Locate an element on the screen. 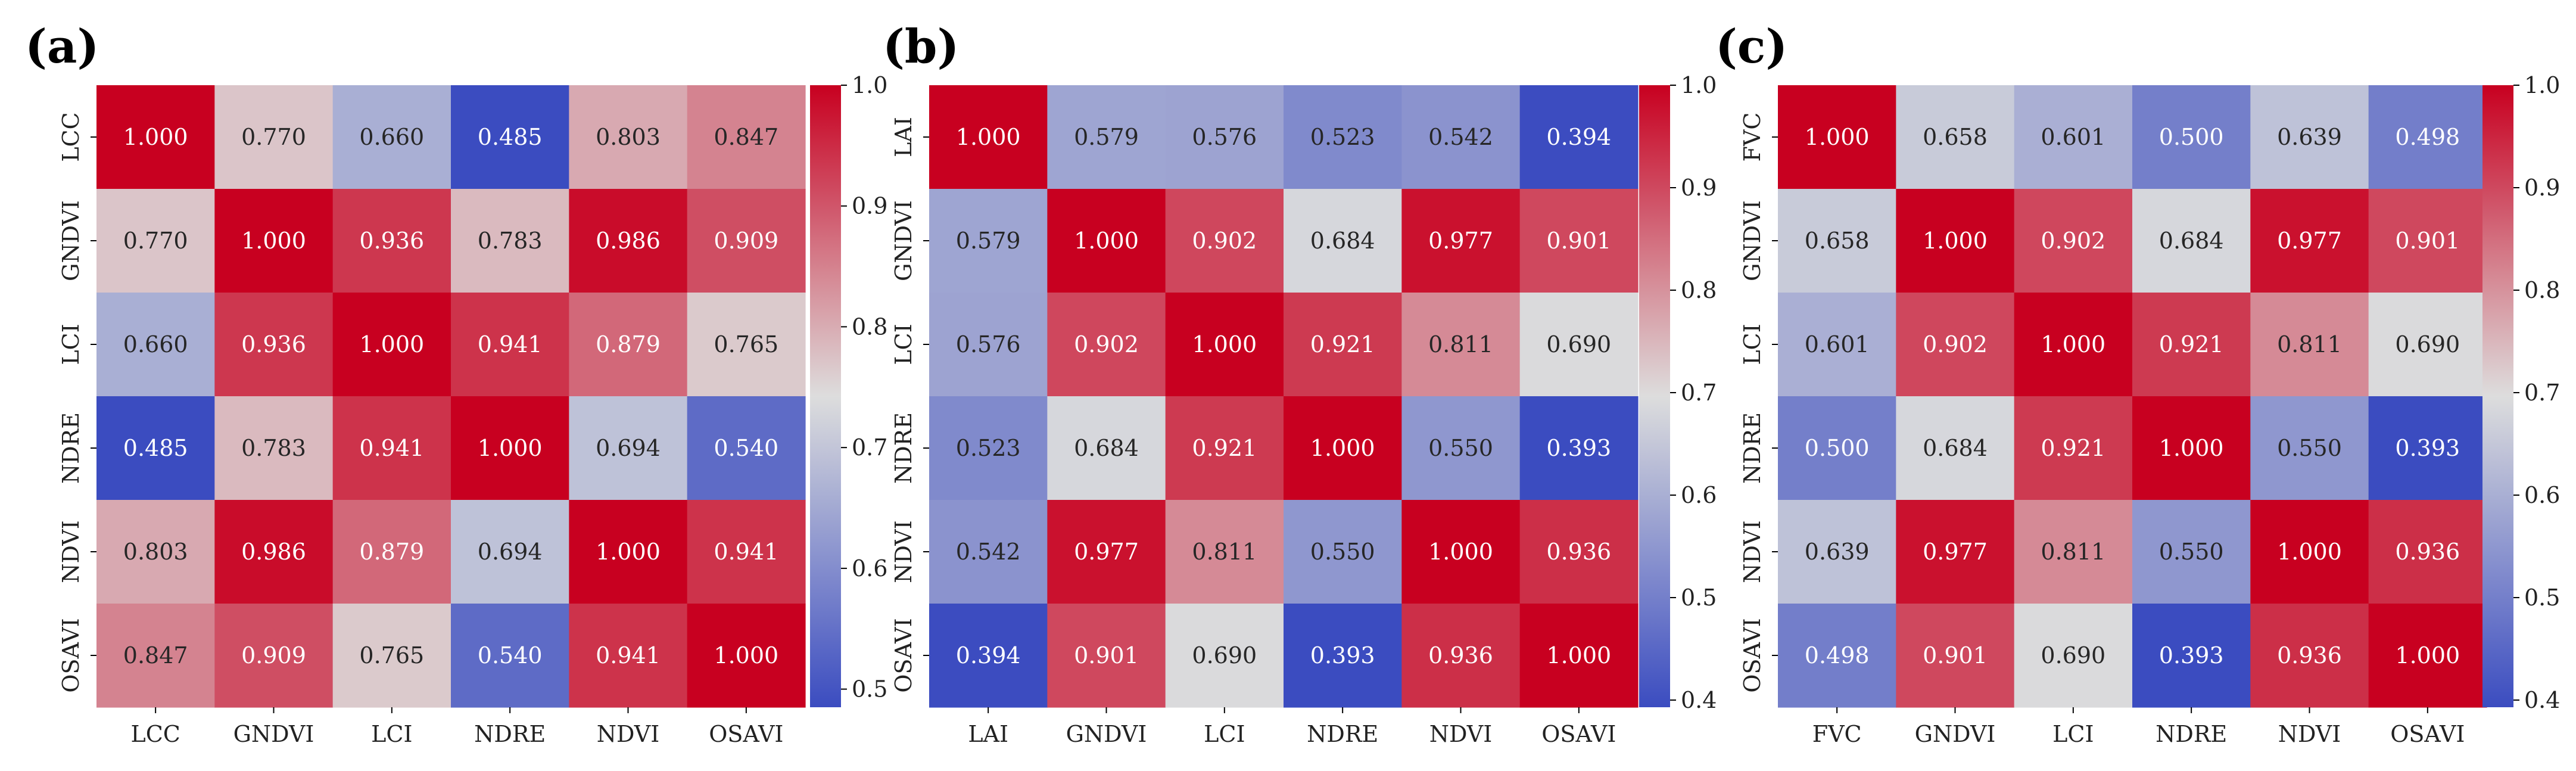 The image size is (2576, 771). cell-value: 0.986 is located at coordinates (629, 241).